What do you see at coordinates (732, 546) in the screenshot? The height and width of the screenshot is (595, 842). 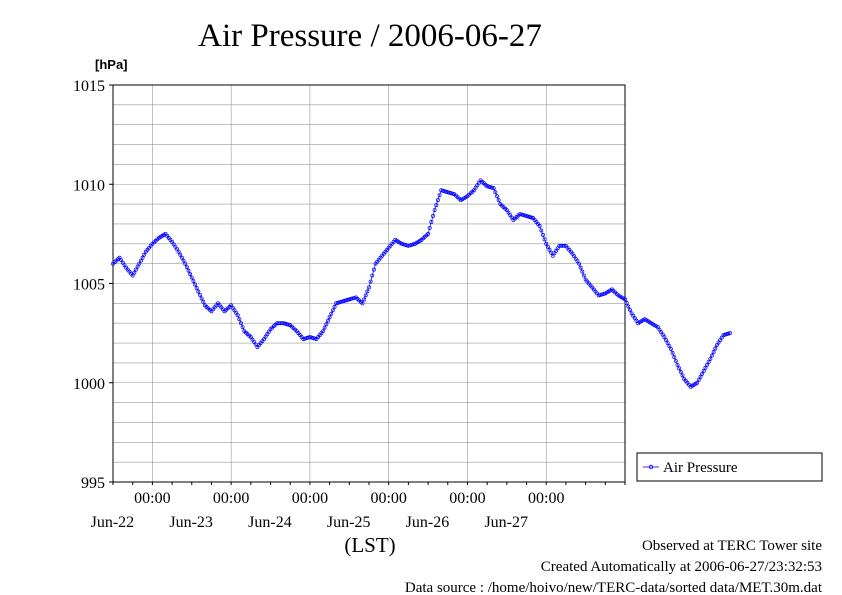 I see `footer-site: Observed at TERC Tower site` at bounding box center [732, 546].